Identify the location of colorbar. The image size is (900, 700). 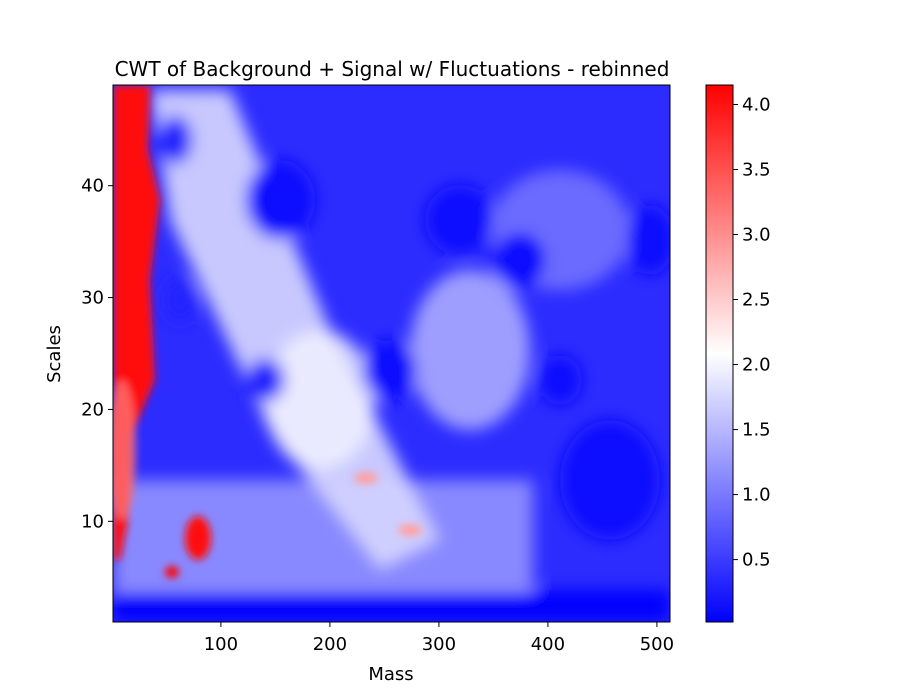
(719, 353).